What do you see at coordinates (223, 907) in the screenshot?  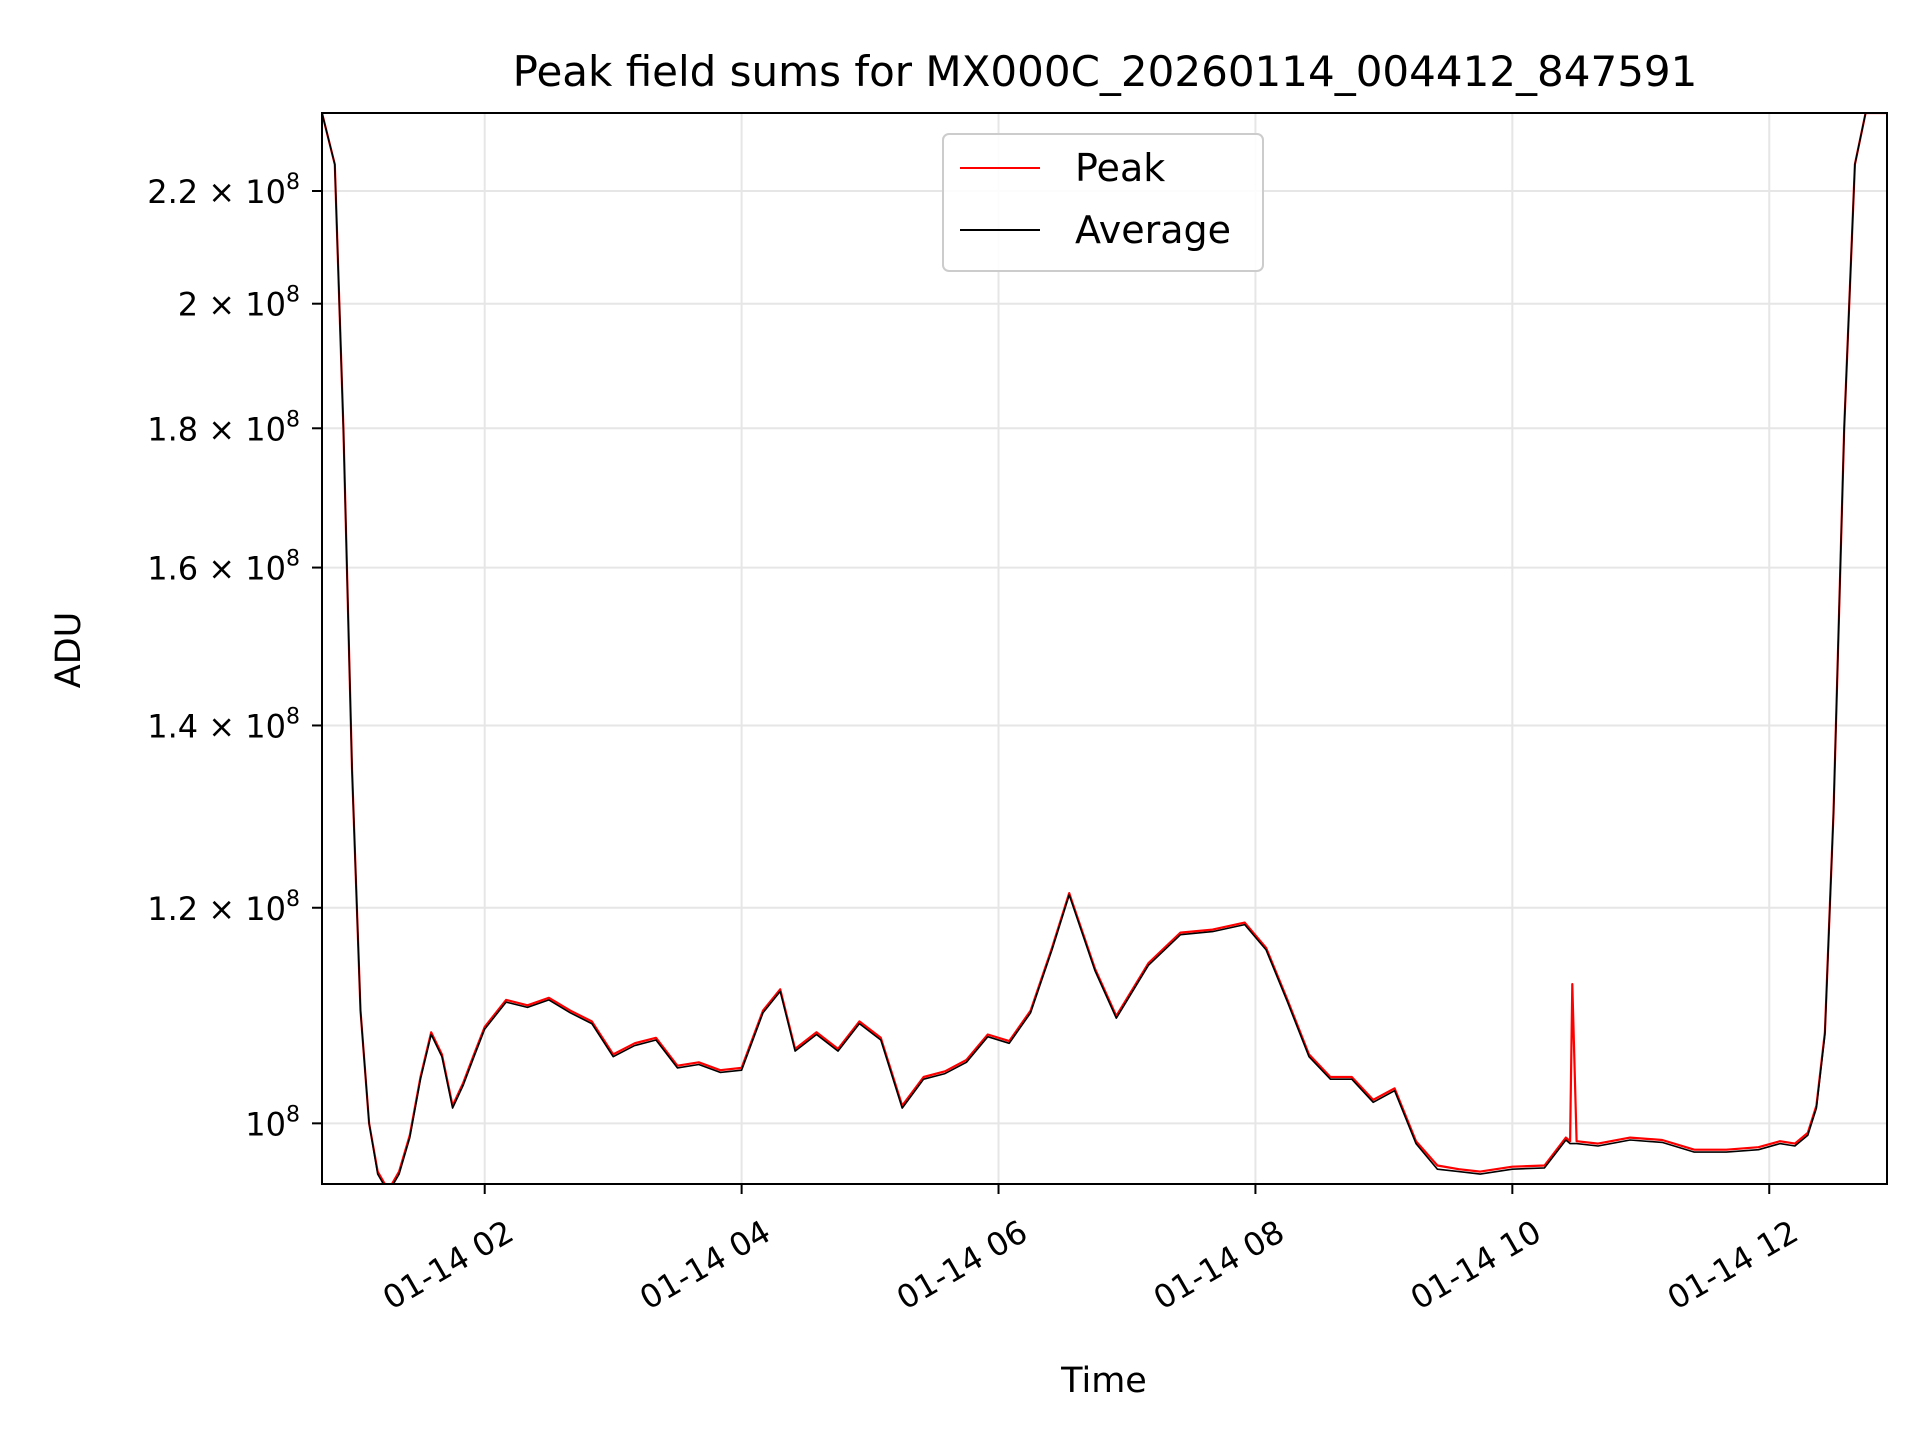 I see `y-tick-label: 1.2 × 108` at bounding box center [223, 907].